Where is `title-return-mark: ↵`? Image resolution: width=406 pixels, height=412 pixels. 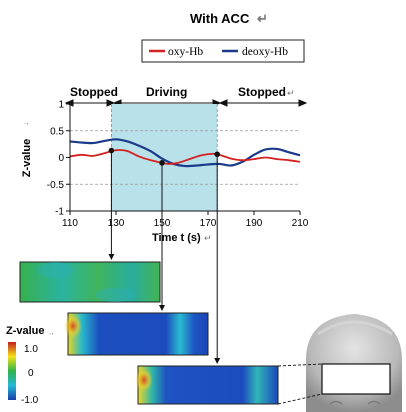 title-return-mark: ↵ is located at coordinates (262, 18).